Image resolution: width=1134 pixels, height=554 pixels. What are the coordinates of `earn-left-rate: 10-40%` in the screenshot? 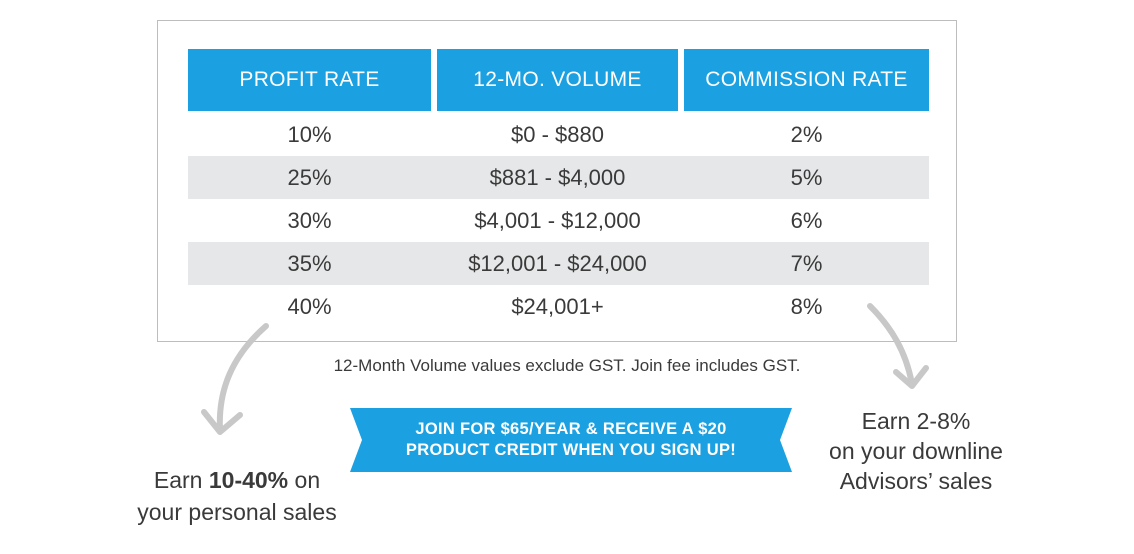 It's located at (248, 480).